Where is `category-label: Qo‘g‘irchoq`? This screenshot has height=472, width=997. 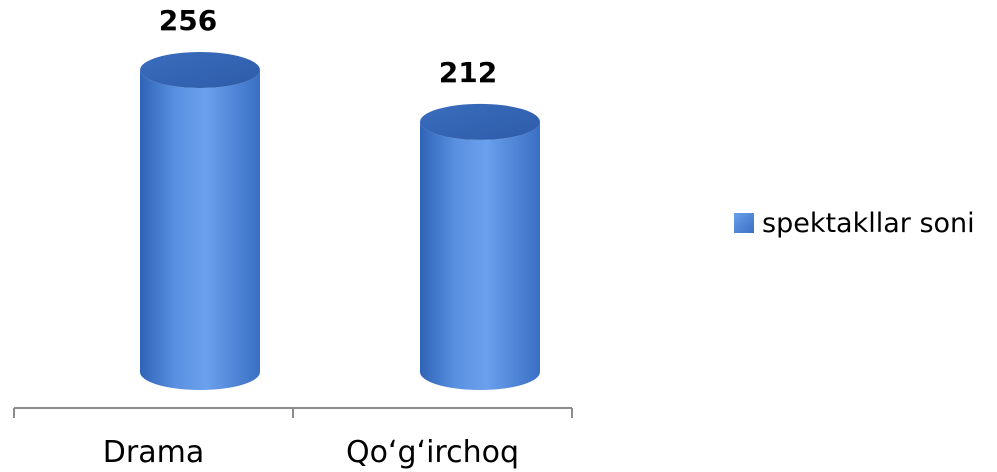
category-label: Qo‘g‘irchoq is located at coordinates (432, 452).